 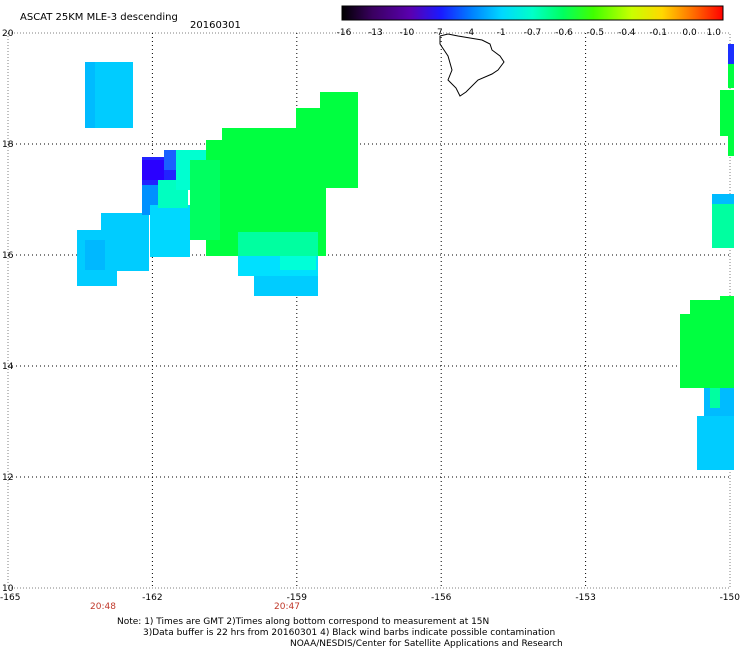 What do you see at coordinates (8, 589) in the screenshot?
I see `lat-tick-label: 10` at bounding box center [8, 589].